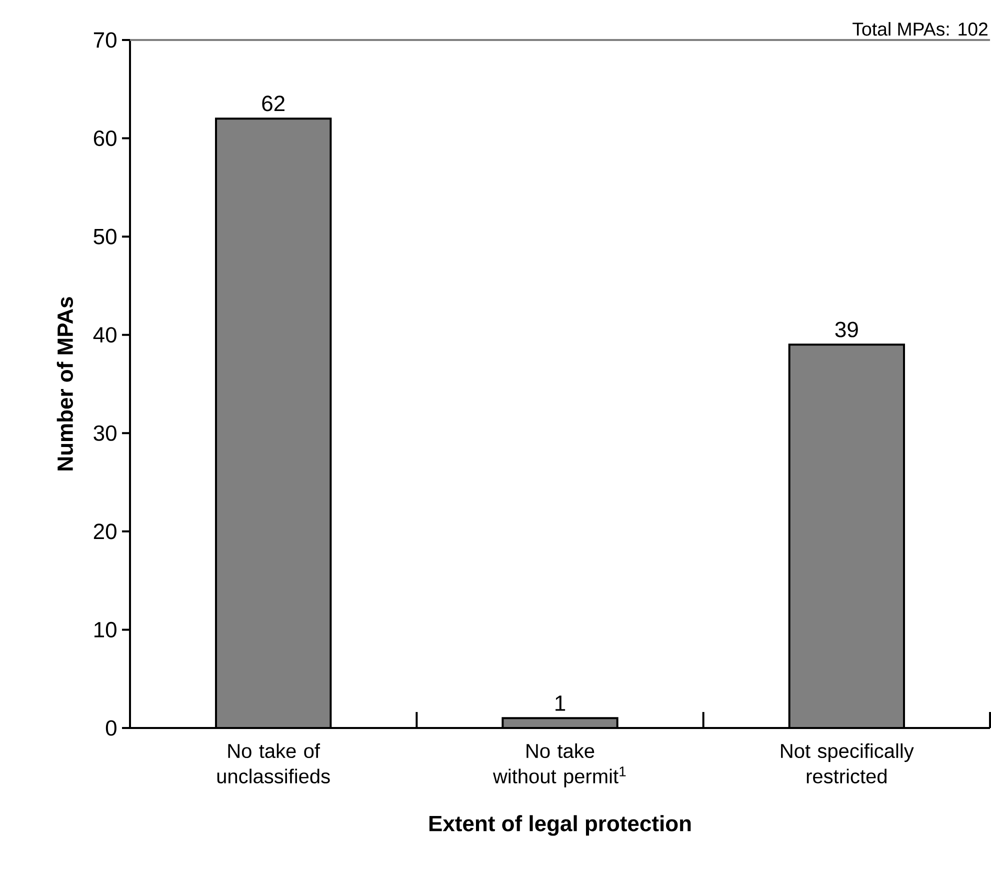 This screenshot has width=991, height=869. What do you see at coordinates (561, 703) in the screenshot?
I see `data-label: 1` at bounding box center [561, 703].